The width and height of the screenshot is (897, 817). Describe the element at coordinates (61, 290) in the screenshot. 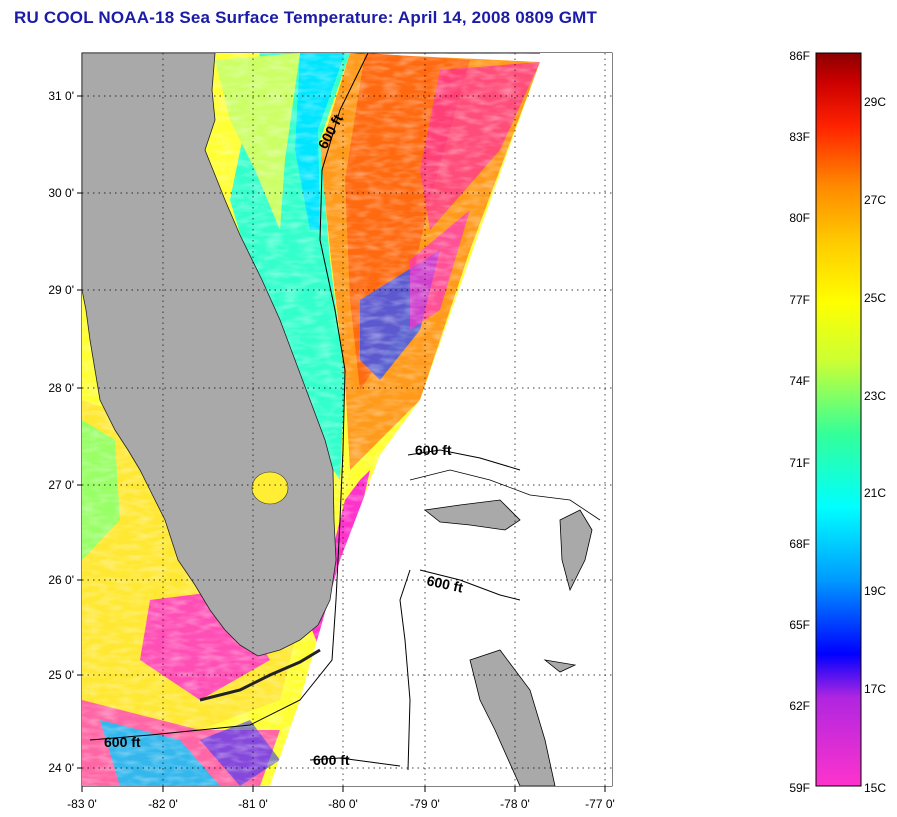

I see `lat-label: 29 0'` at that location.